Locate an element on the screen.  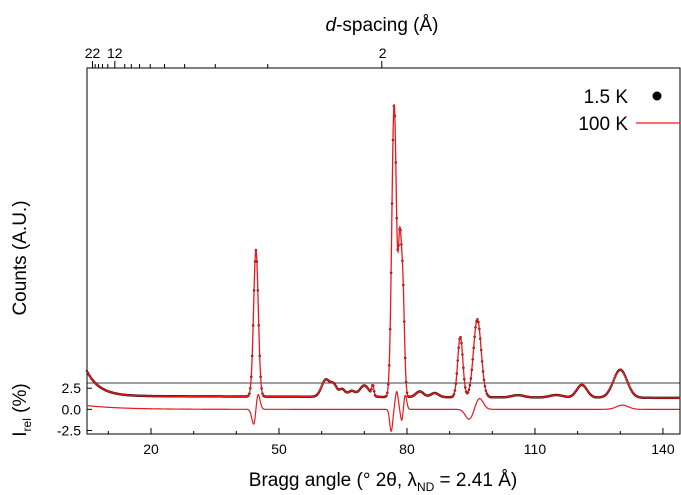
legend-label-100K: 100 K is located at coordinates (603, 124).